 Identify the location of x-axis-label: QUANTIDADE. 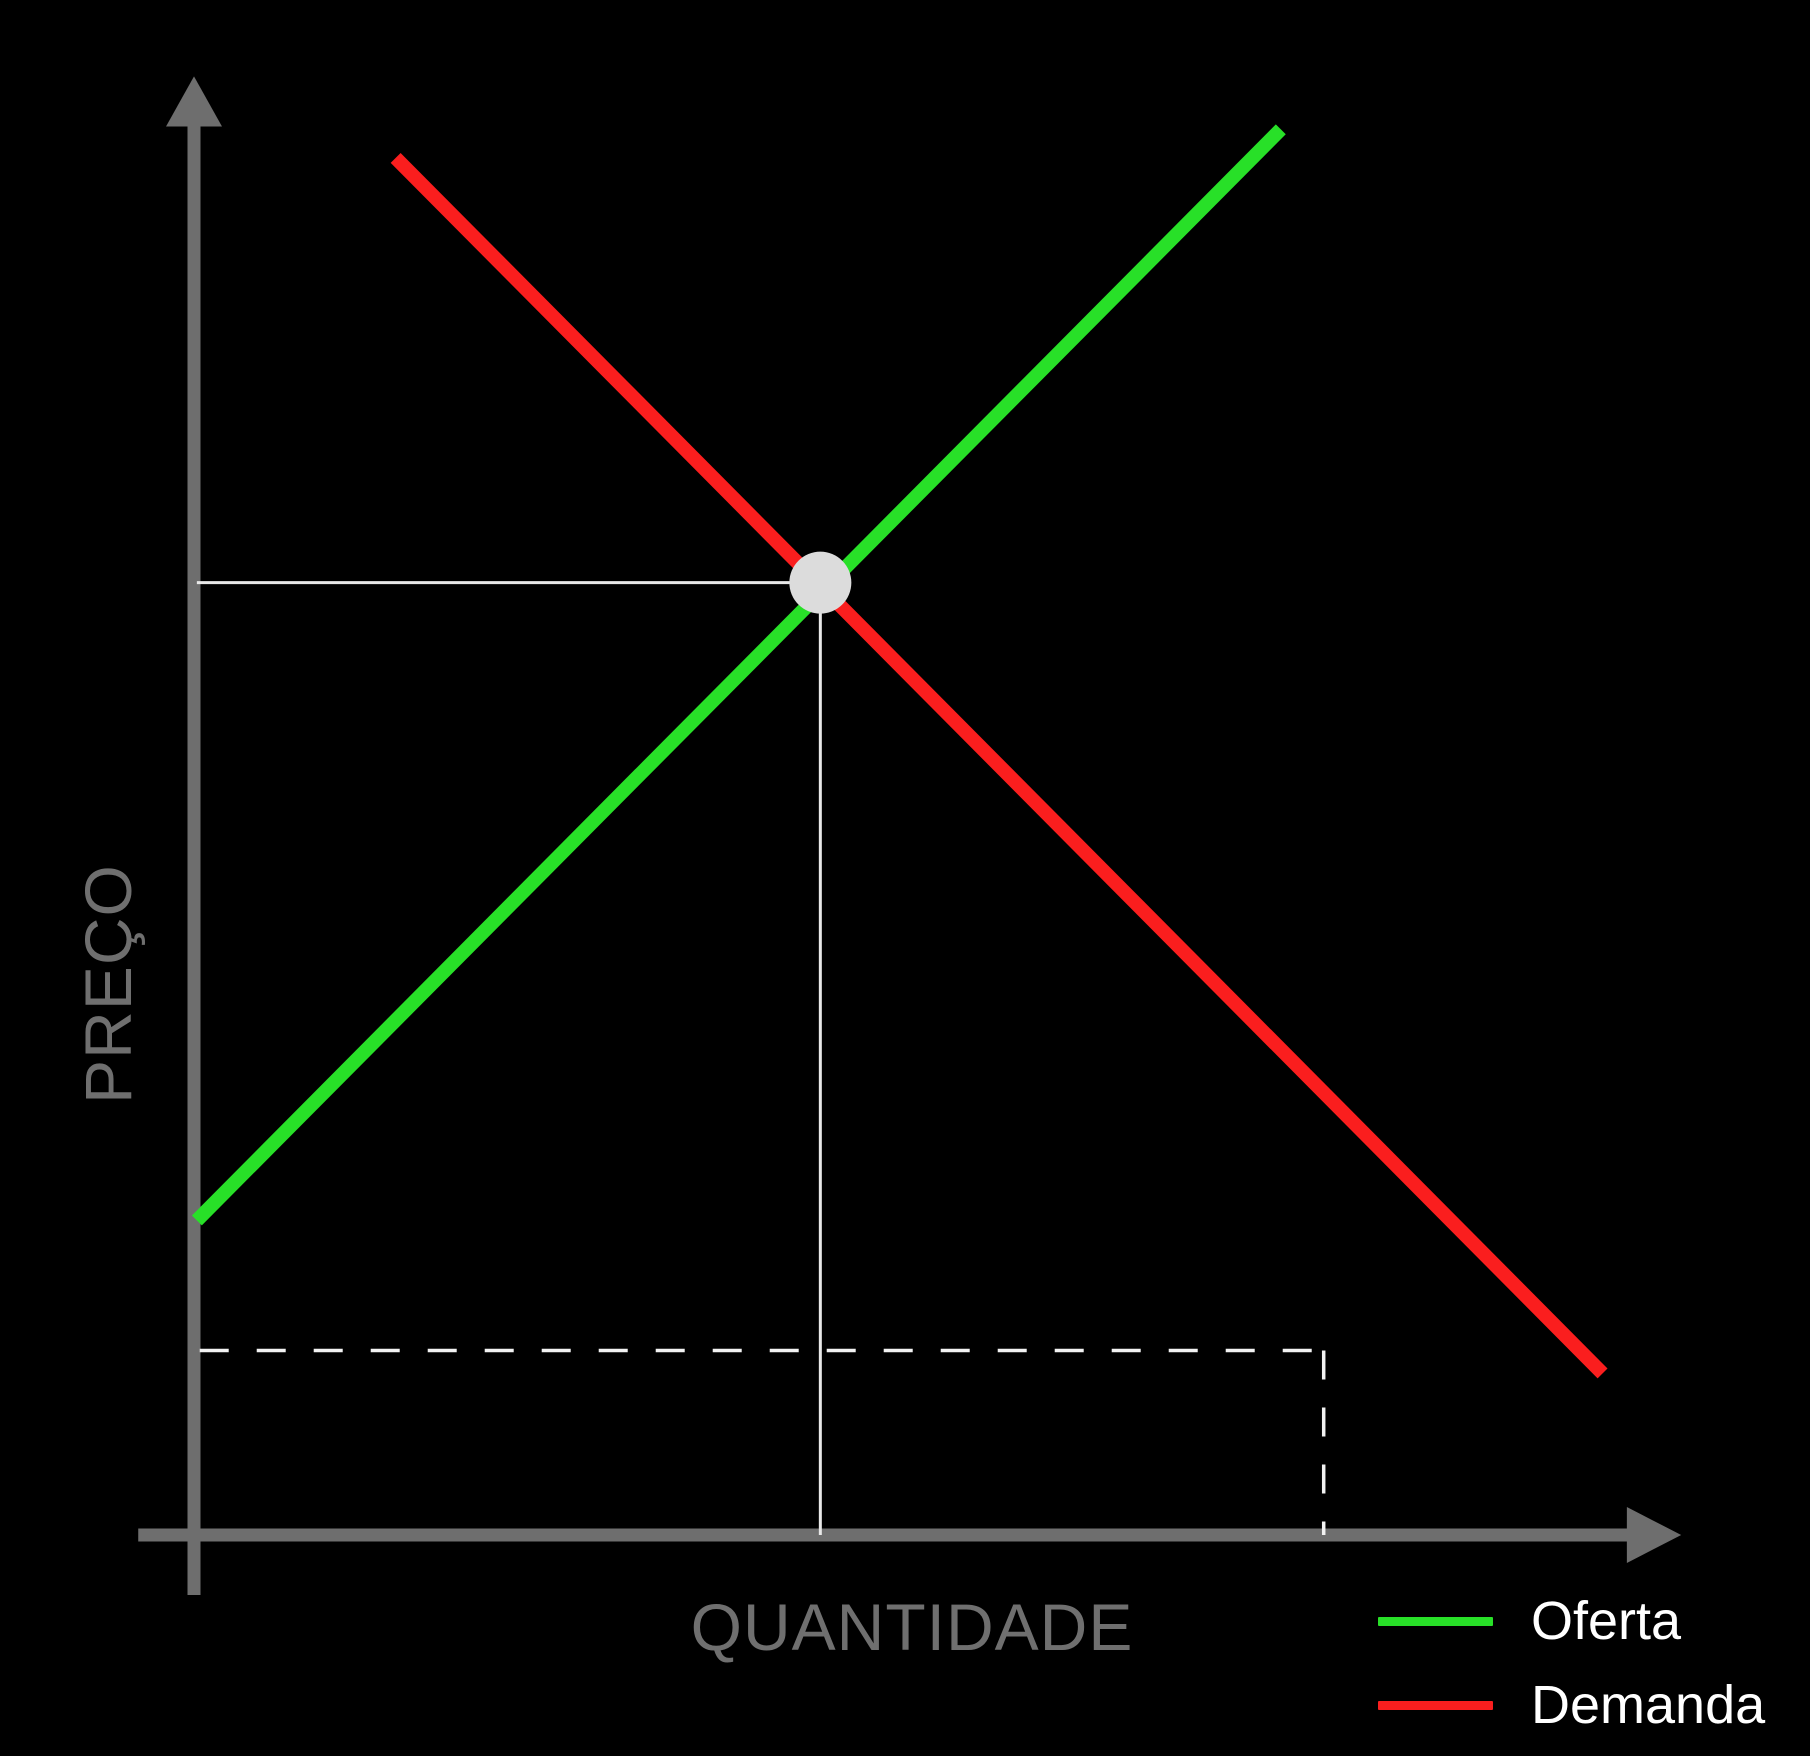
(912, 1627).